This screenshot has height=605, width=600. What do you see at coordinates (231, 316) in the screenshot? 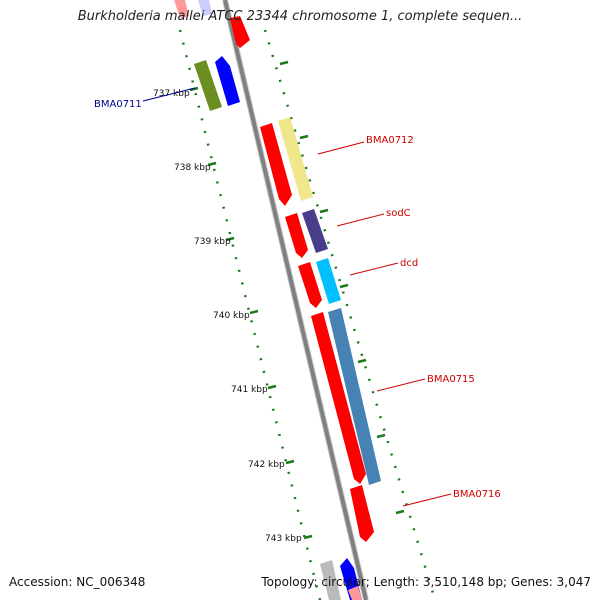
I see `tick-label-740: 740 kbp` at bounding box center [231, 316].